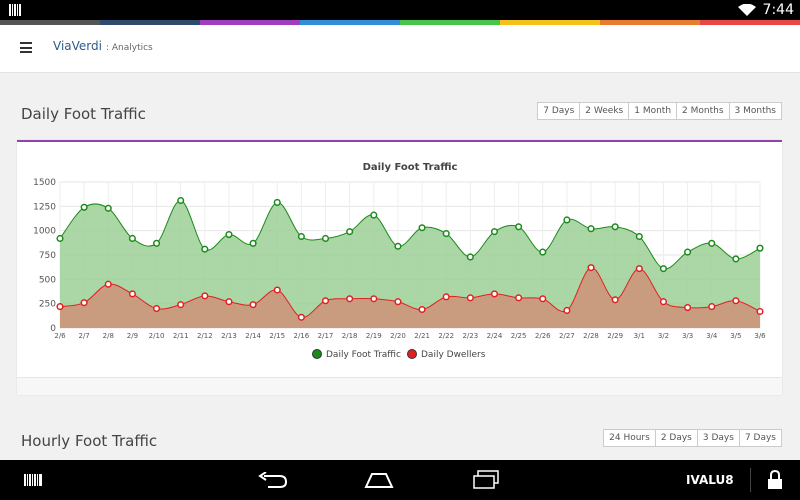 This screenshot has height=500, width=800. Describe the element at coordinates (653, 111) in the screenshot. I see `daily-range-button: 1 Month` at that location.